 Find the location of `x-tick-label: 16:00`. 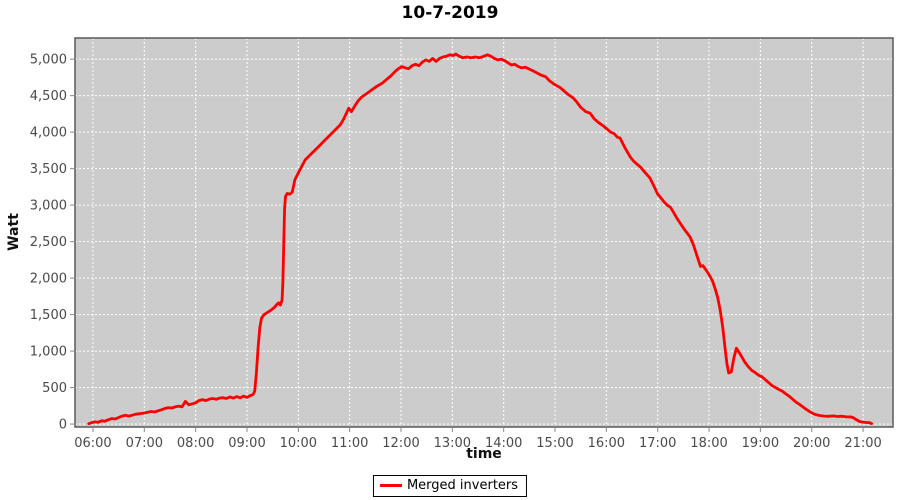

x-tick-label: 16:00 is located at coordinates (606, 443).